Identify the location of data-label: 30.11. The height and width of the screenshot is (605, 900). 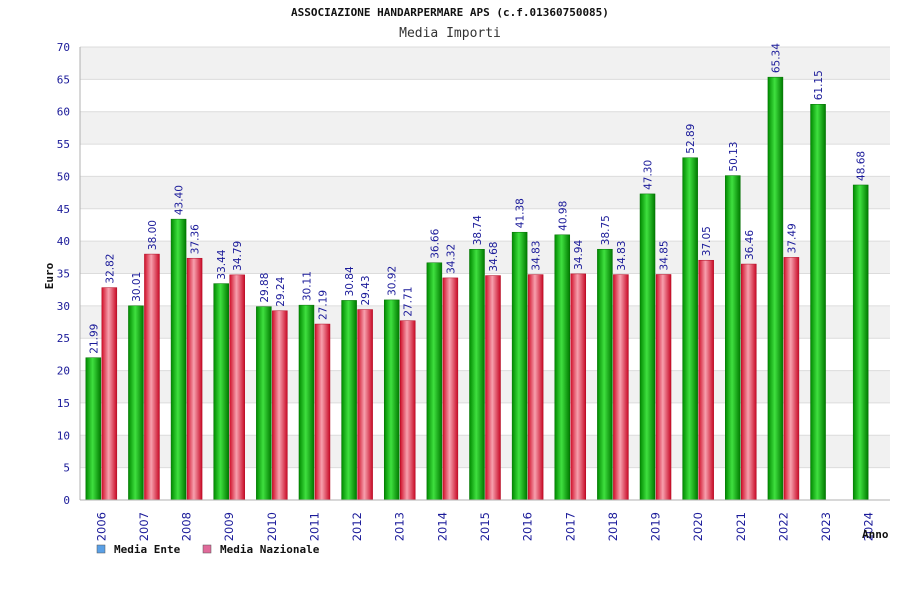
(307, 286).